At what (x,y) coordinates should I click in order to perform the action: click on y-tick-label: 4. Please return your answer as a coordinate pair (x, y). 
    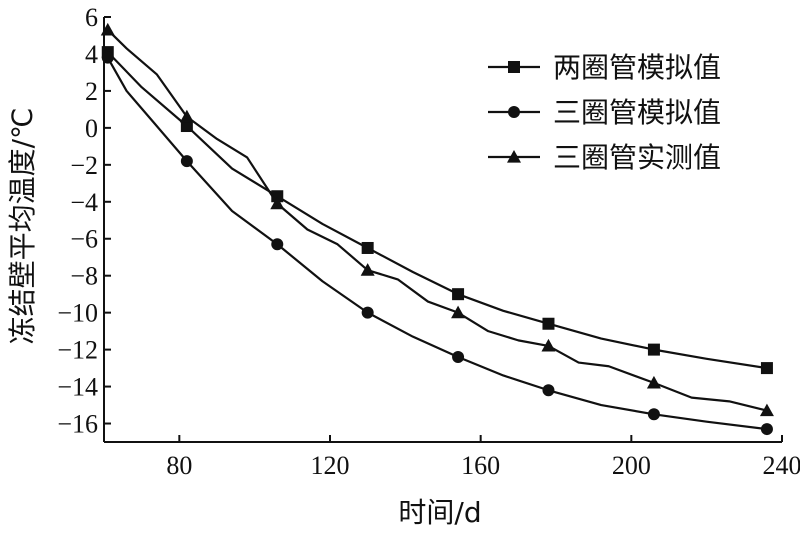
    Looking at the image, I should click on (91, 54).